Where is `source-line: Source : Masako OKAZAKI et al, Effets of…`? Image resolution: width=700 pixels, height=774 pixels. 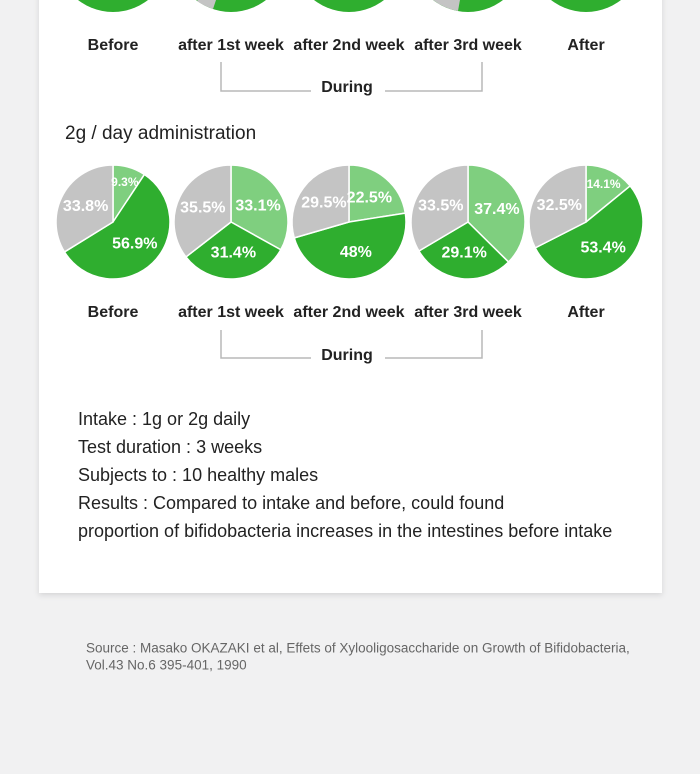 source-line: Source : Masako OKAZAKI et al, Effets of… is located at coordinates (358, 648).